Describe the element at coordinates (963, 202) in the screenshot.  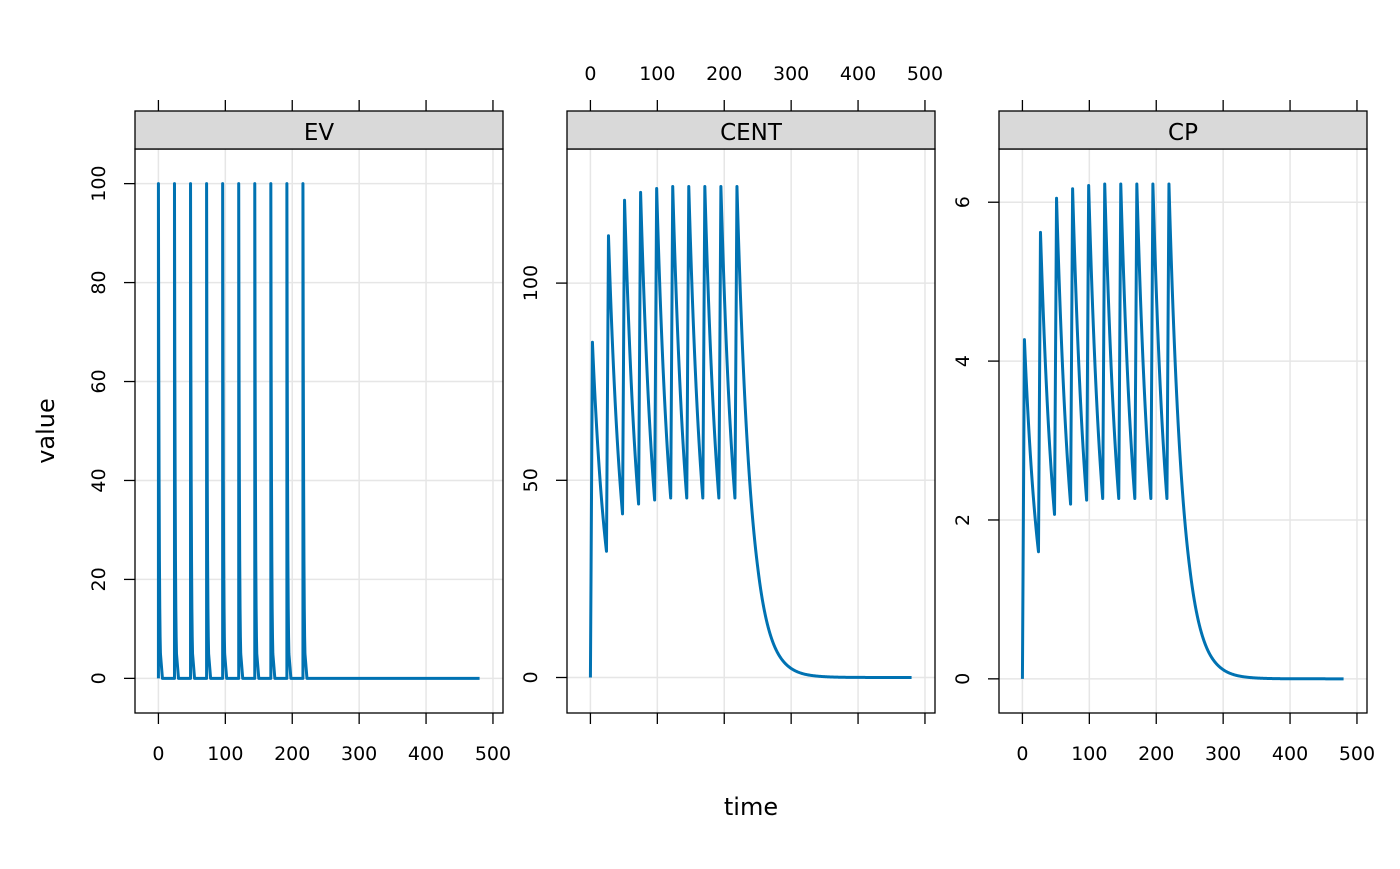
I see `y-tick-label: 6` at that location.